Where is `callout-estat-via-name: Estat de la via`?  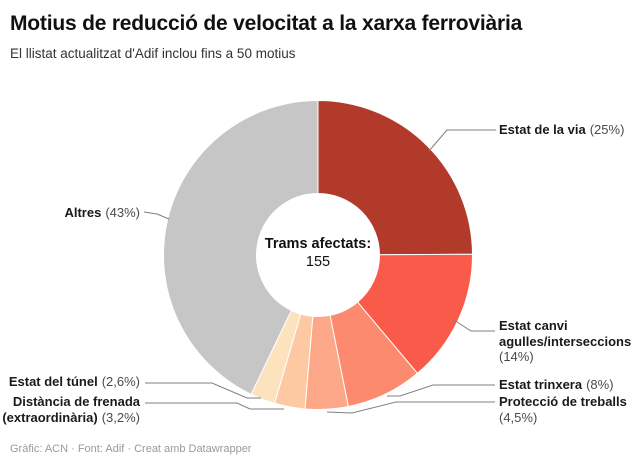
callout-estat-via-name: Estat de la via is located at coordinates (542, 129).